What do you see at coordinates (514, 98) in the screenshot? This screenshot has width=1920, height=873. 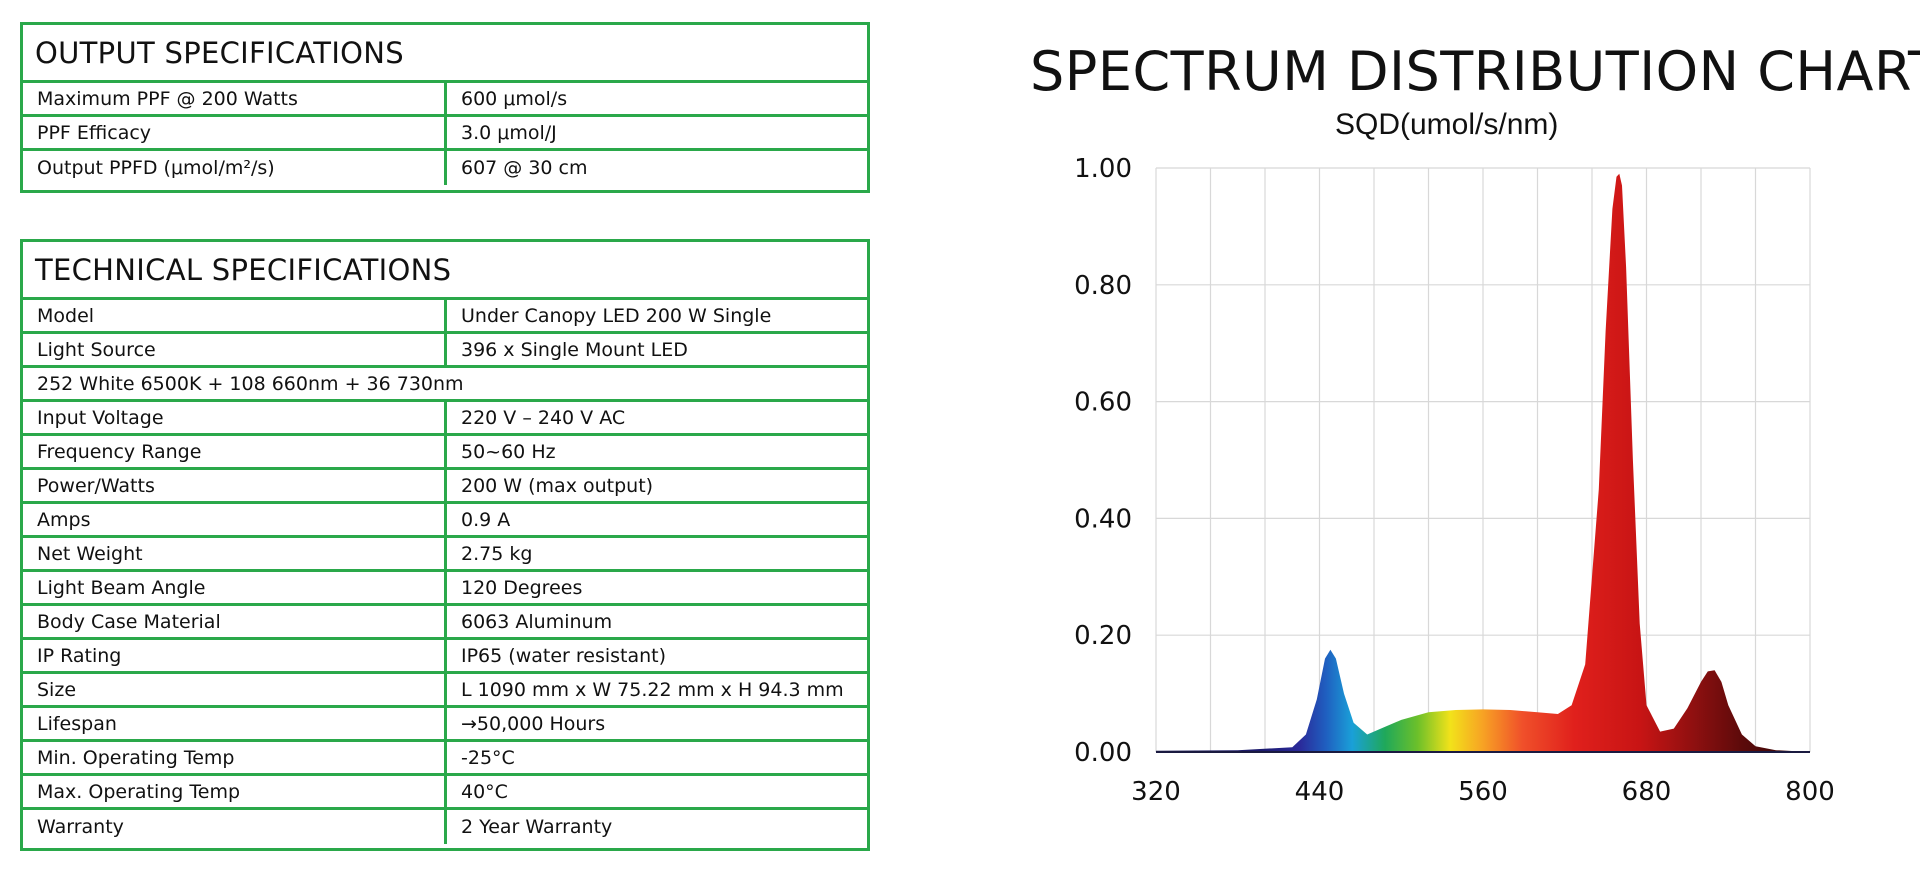 I see `spec-value: 600 μmol/s` at bounding box center [514, 98].